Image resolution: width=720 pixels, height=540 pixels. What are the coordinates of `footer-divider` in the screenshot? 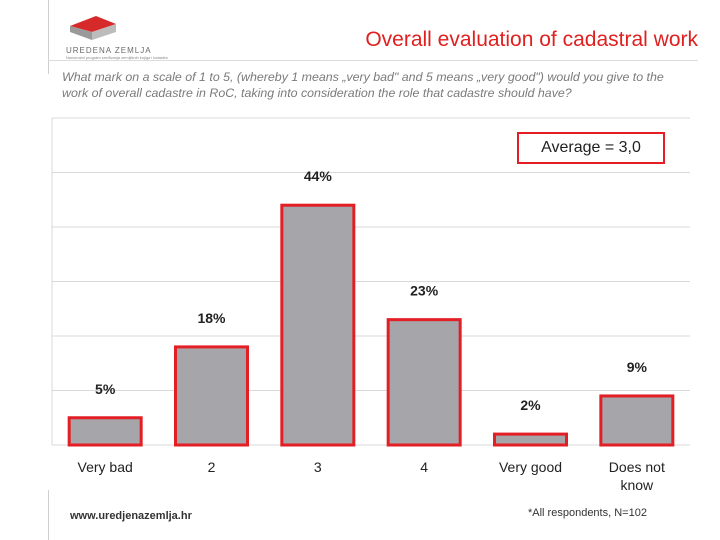 It's located at (48, 515).